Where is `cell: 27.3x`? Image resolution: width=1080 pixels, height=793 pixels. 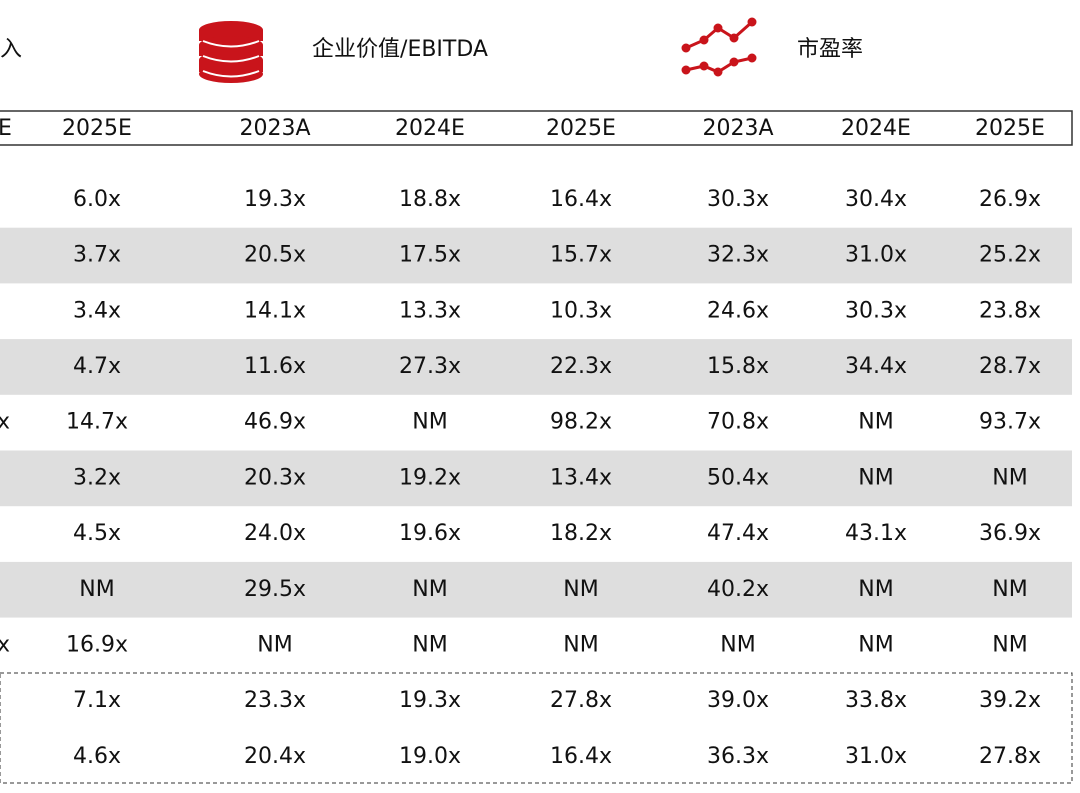 cell: 27.3x is located at coordinates (430, 366).